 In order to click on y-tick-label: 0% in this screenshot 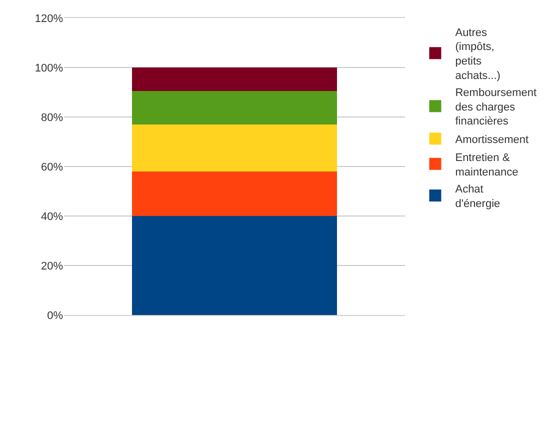, I will do `click(55, 316)`.